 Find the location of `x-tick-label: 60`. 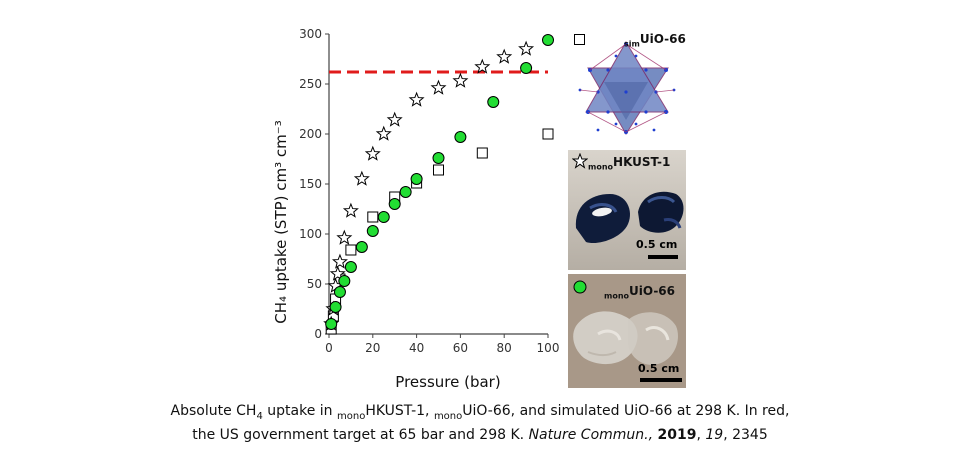

x-tick-label: 60 is located at coordinates (460, 348).